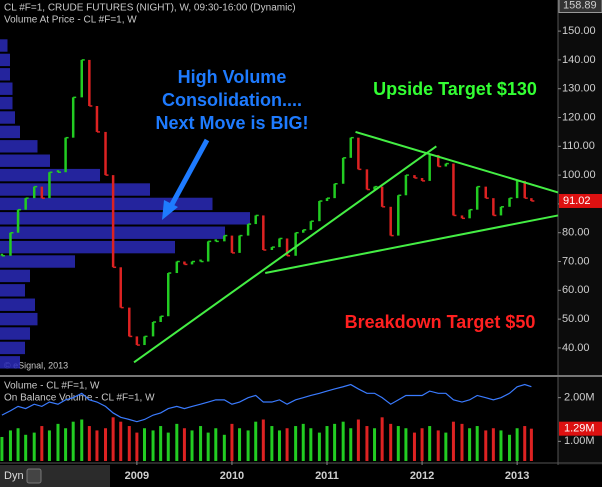 The width and height of the screenshot is (602, 487). I want to click on y-tick-label: 40.00, so click(576, 348).